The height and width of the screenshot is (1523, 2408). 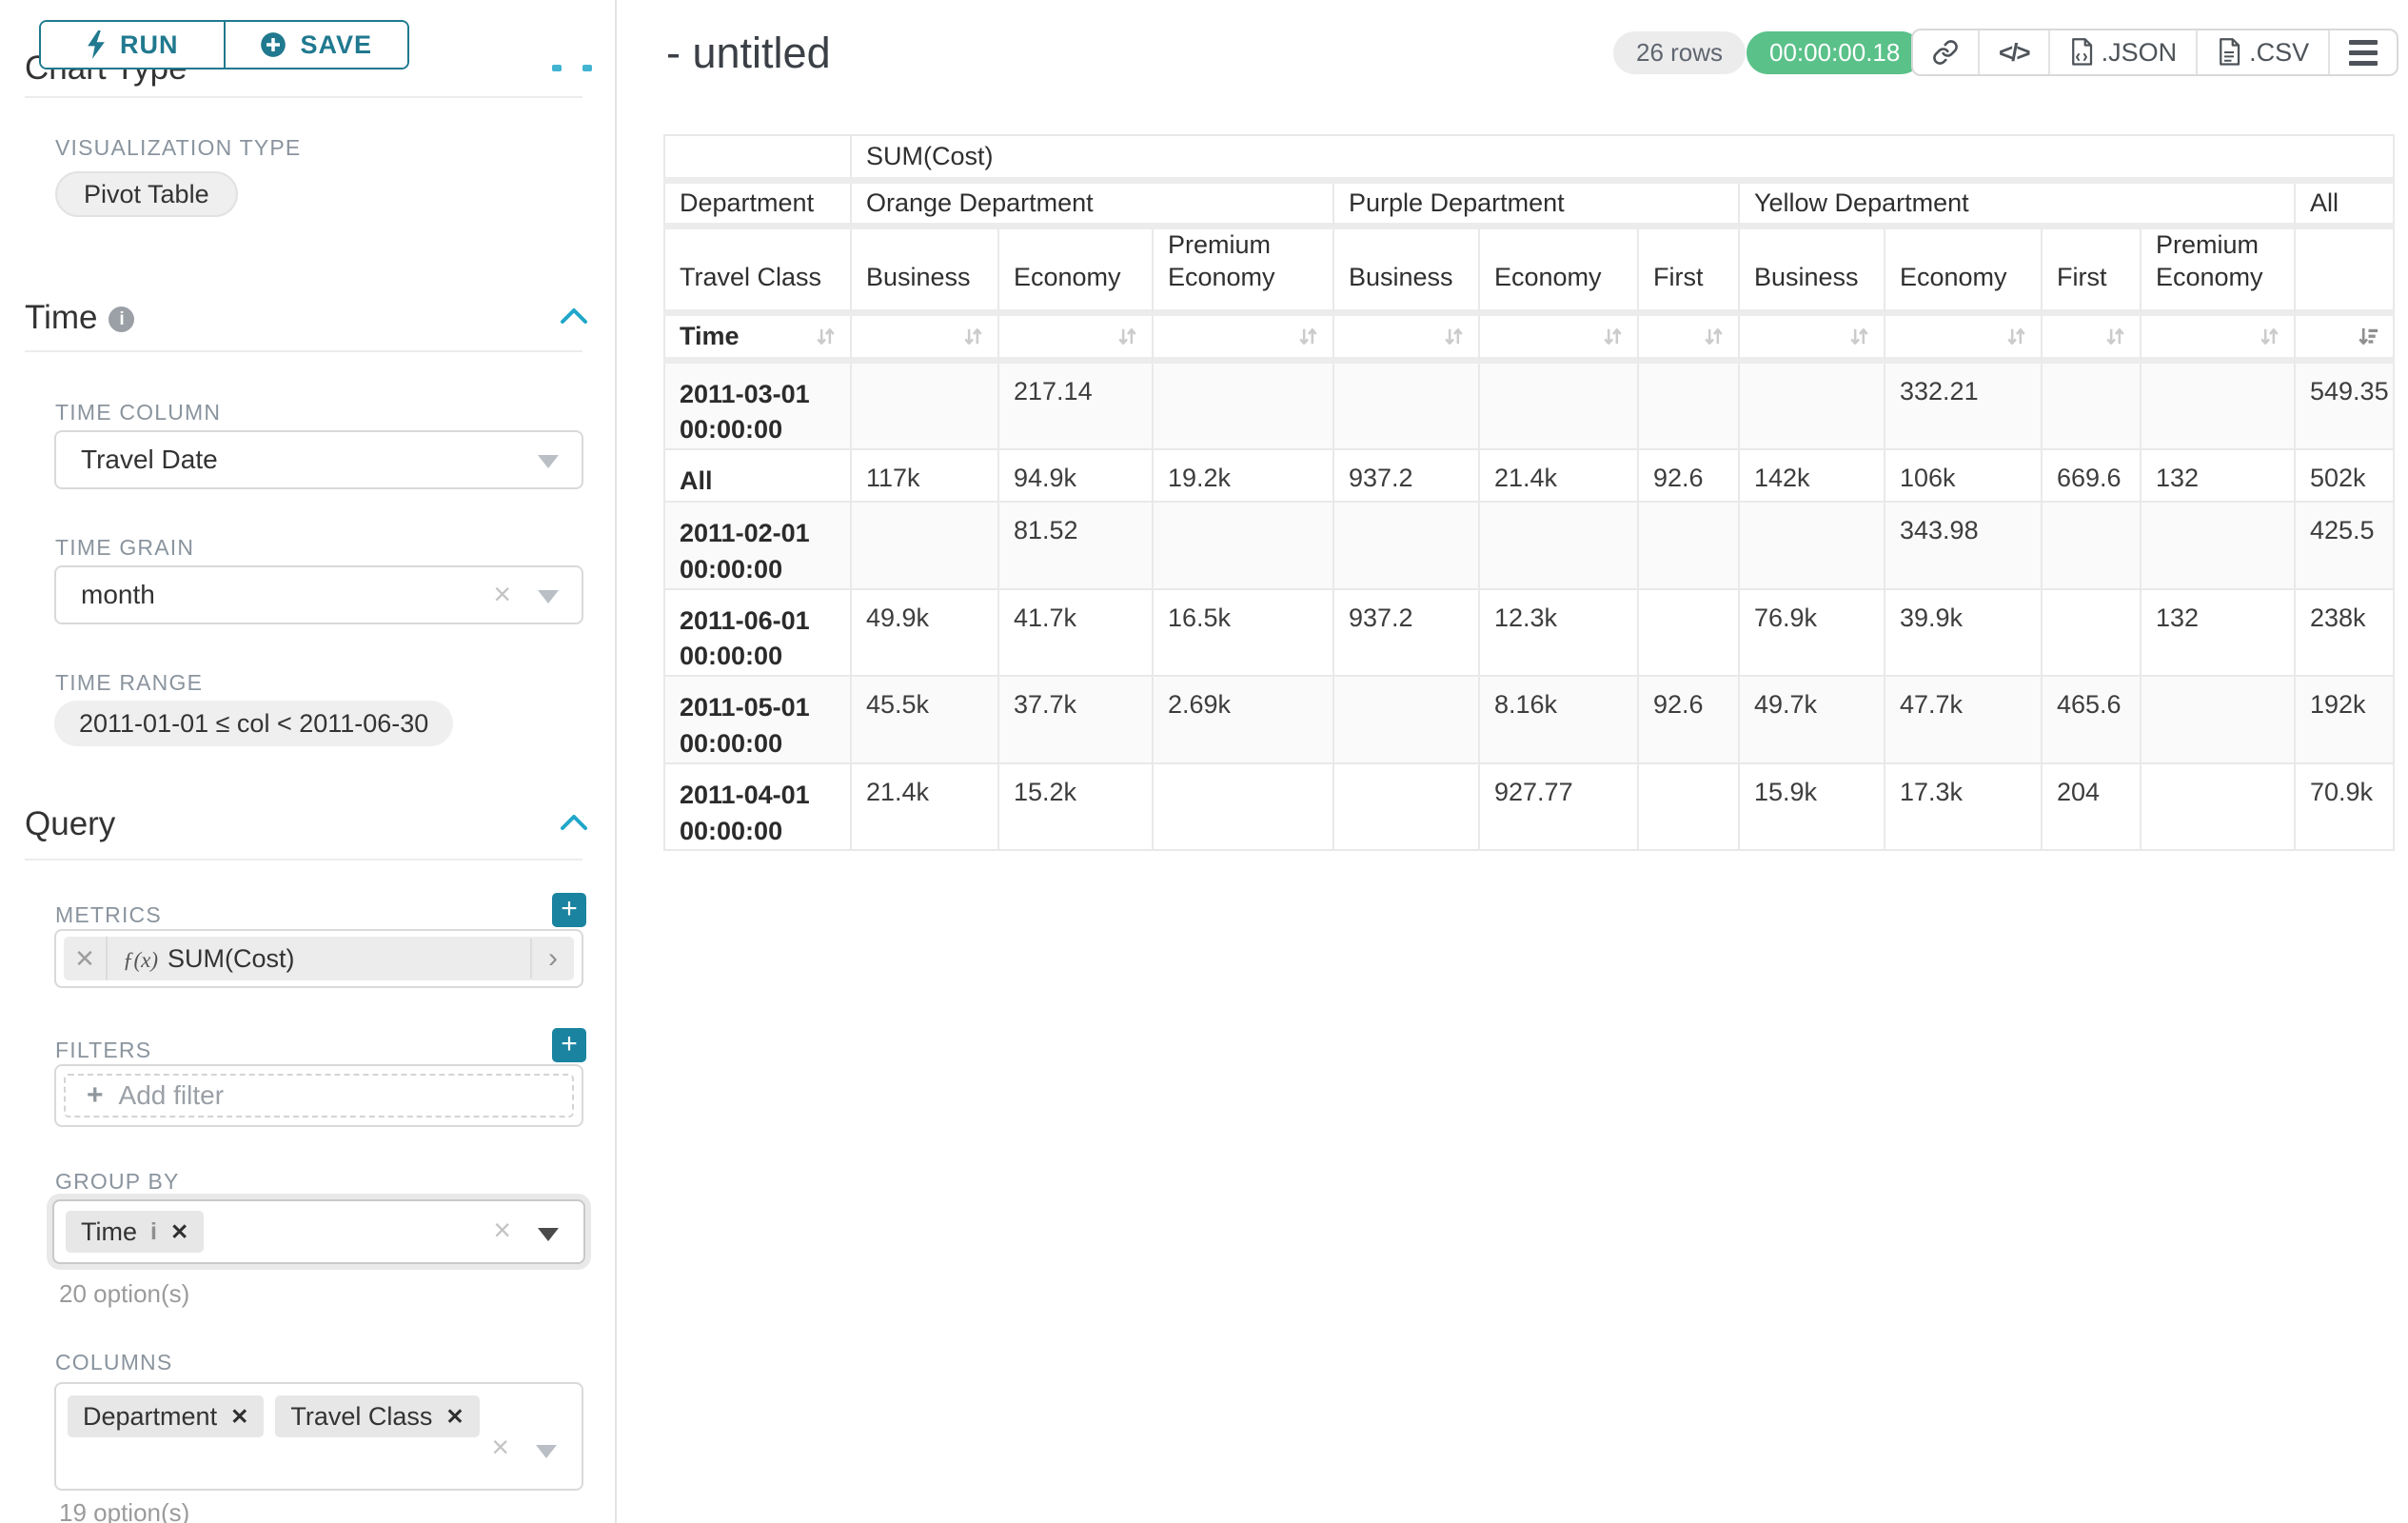 What do you see at coordinates (925, 634) in the screenshot?
I see `pivot-value-cell: 49.9k` at bounding box center [925, 634].